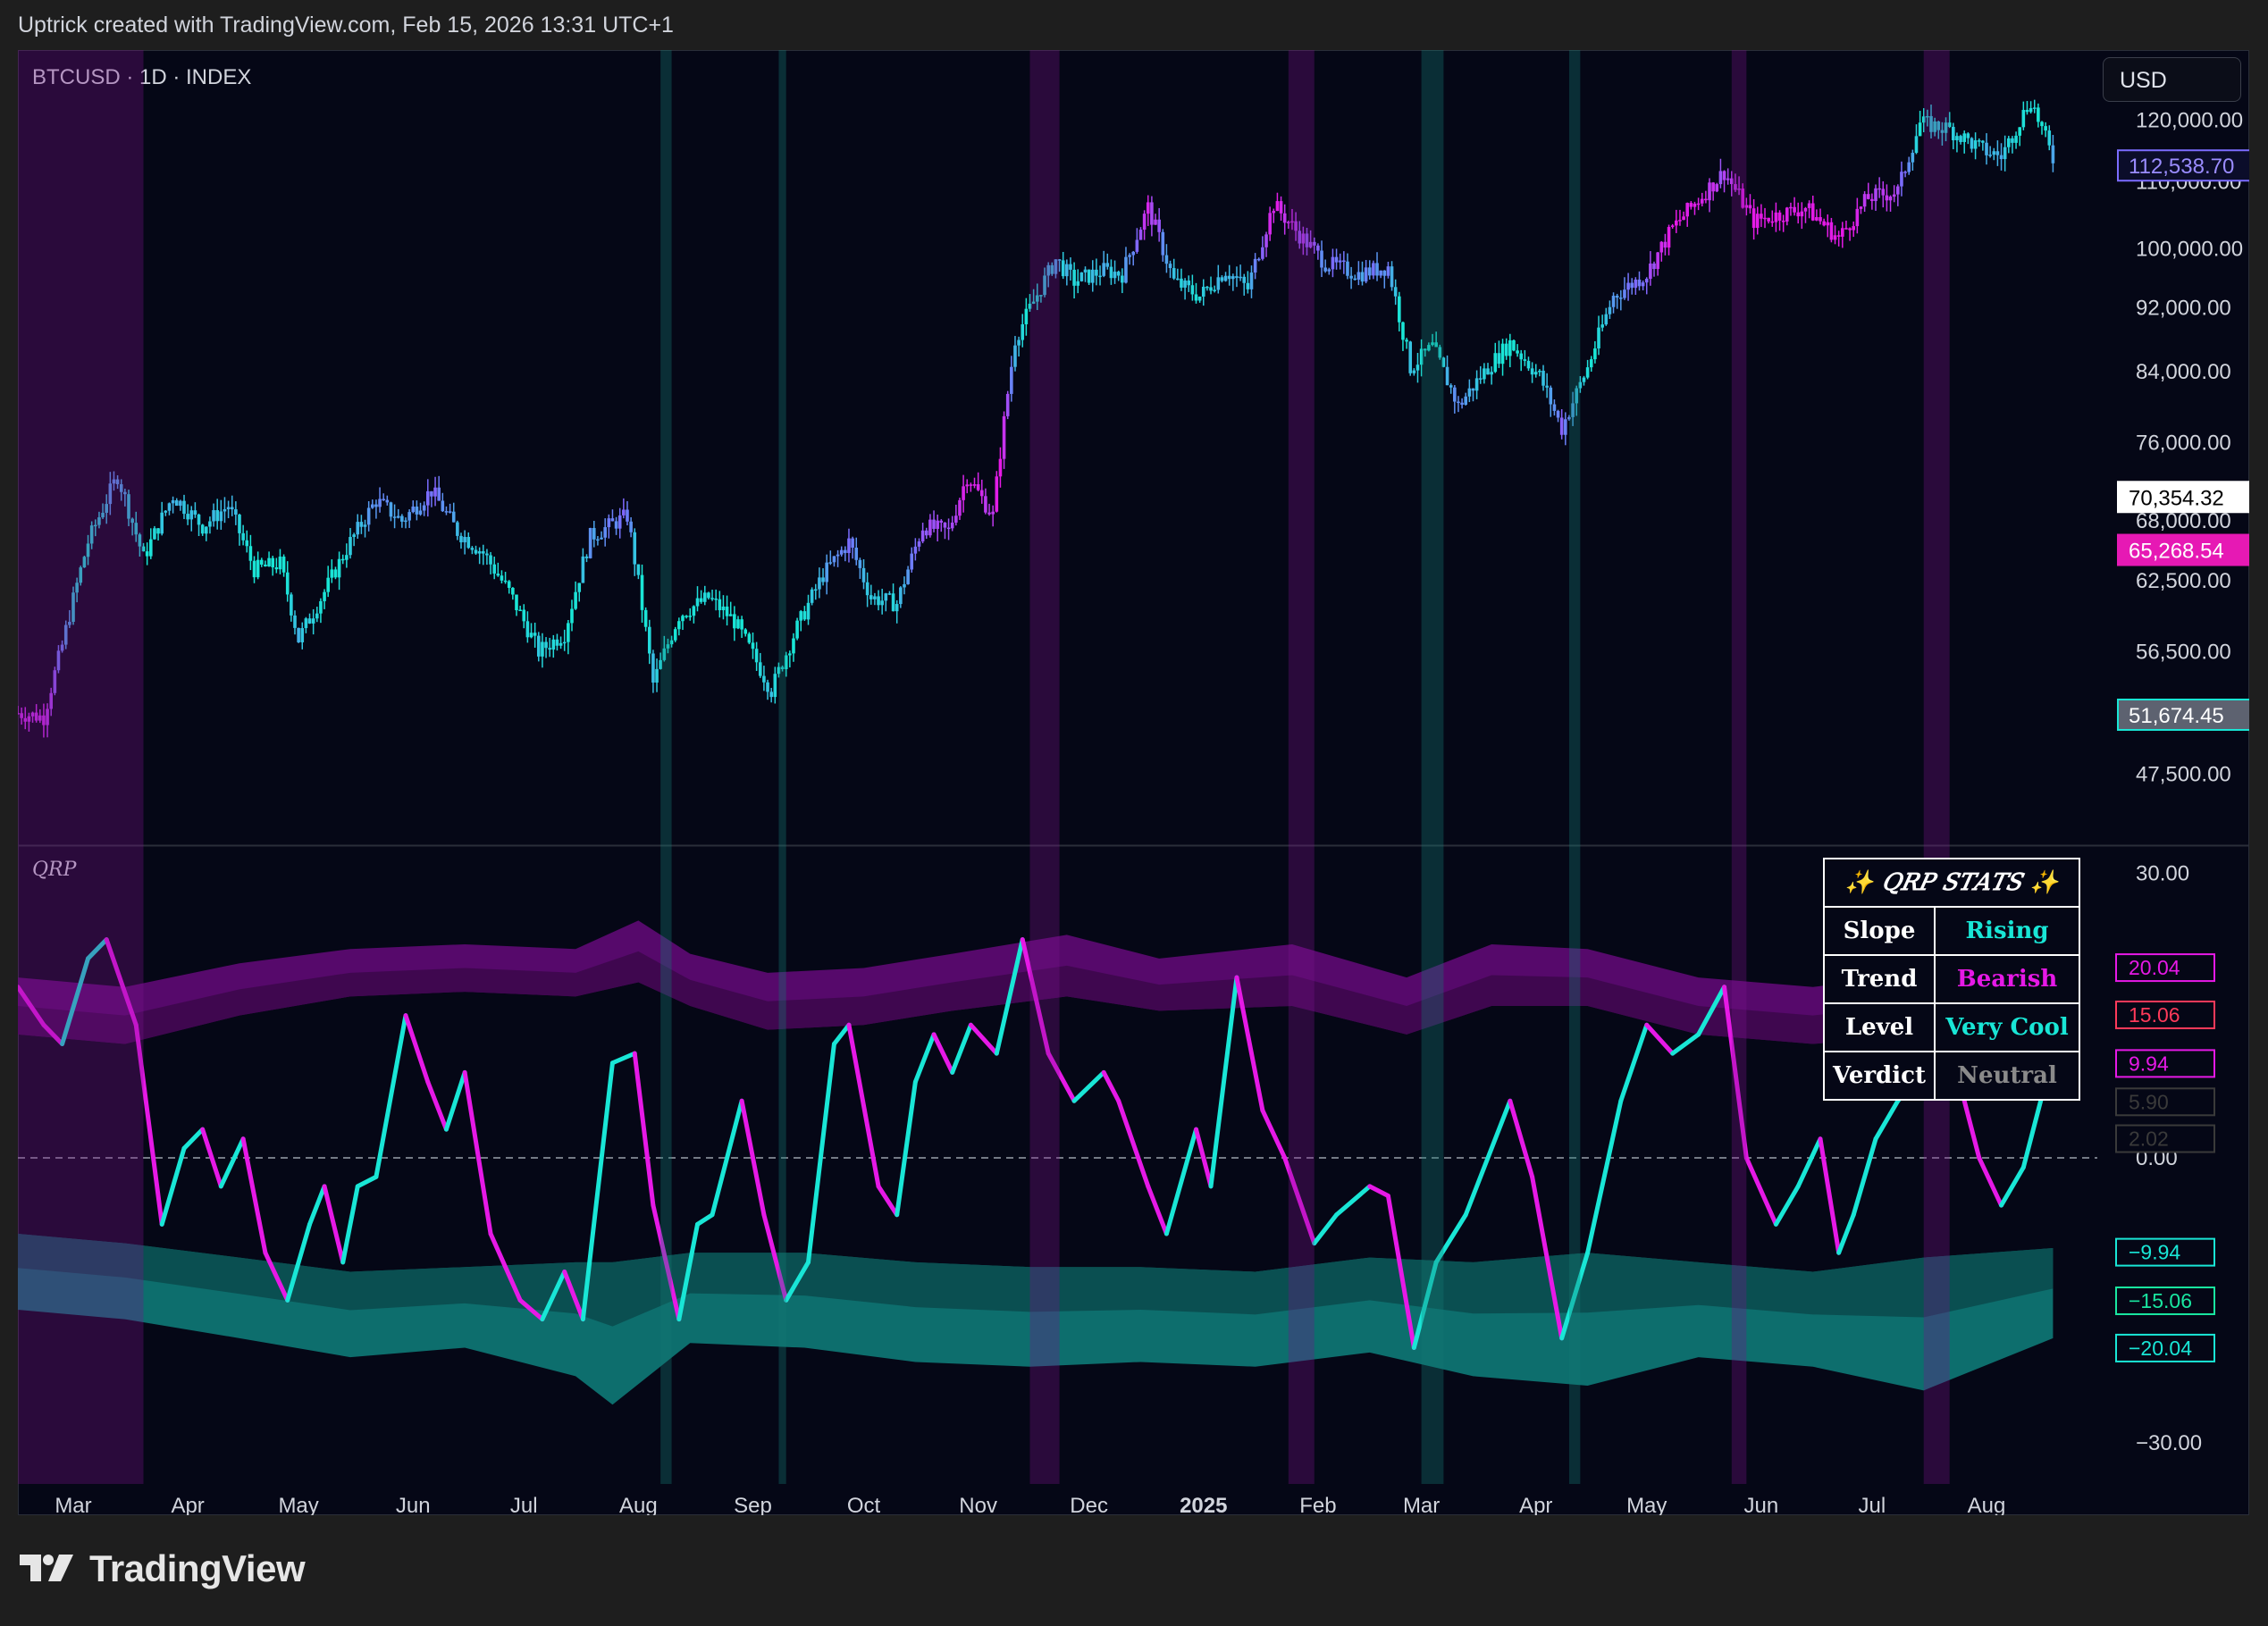 Image resolution: width=2268 pixels, height=1626 pixels. What do you see at coordinates (1535, 1504) in the screenshot?
I see `time-axis-label: Apr` at bounding box center [1535, 1504].